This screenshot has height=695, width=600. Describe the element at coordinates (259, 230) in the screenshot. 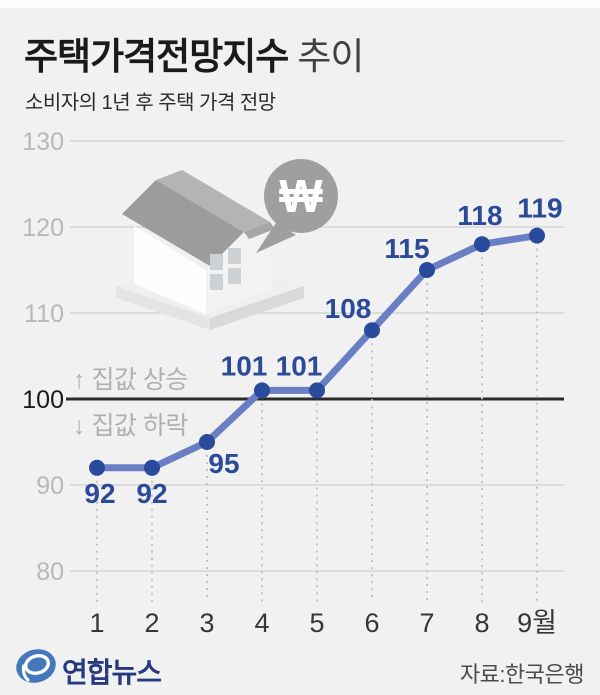

I see `house-roof-edge` at that location.